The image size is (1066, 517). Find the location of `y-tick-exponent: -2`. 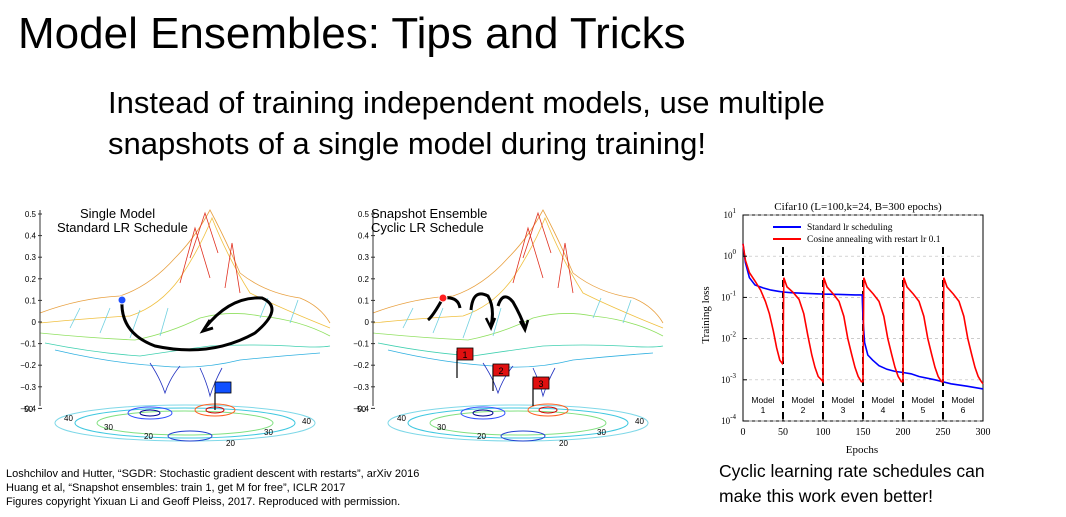

y-tick-exponent: -2 is located at coordinates (733, 335).